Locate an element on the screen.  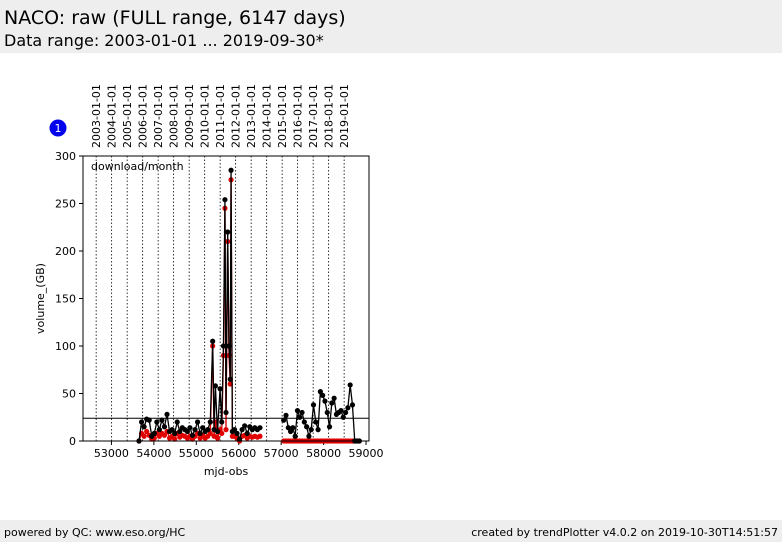
date-tick-label: 2008-01-01 is located at coordinates (174, 116).